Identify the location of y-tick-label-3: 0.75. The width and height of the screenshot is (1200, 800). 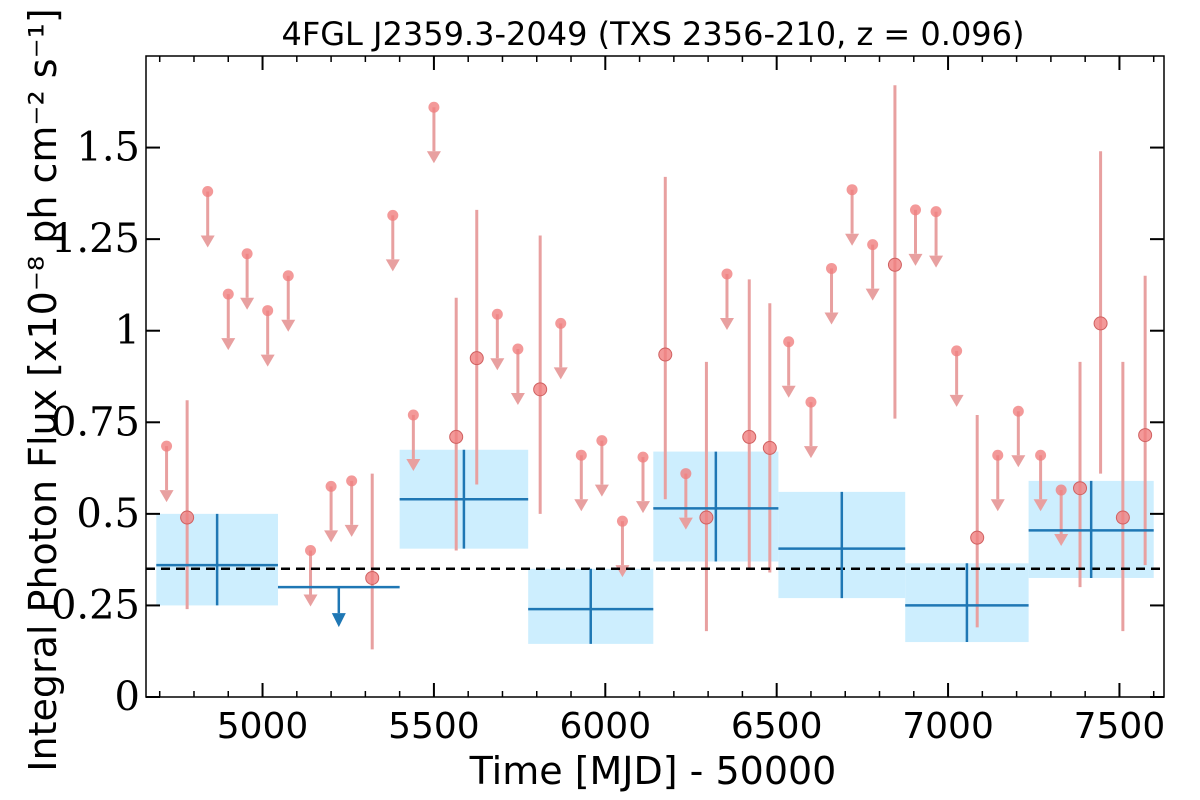
(95, 422).